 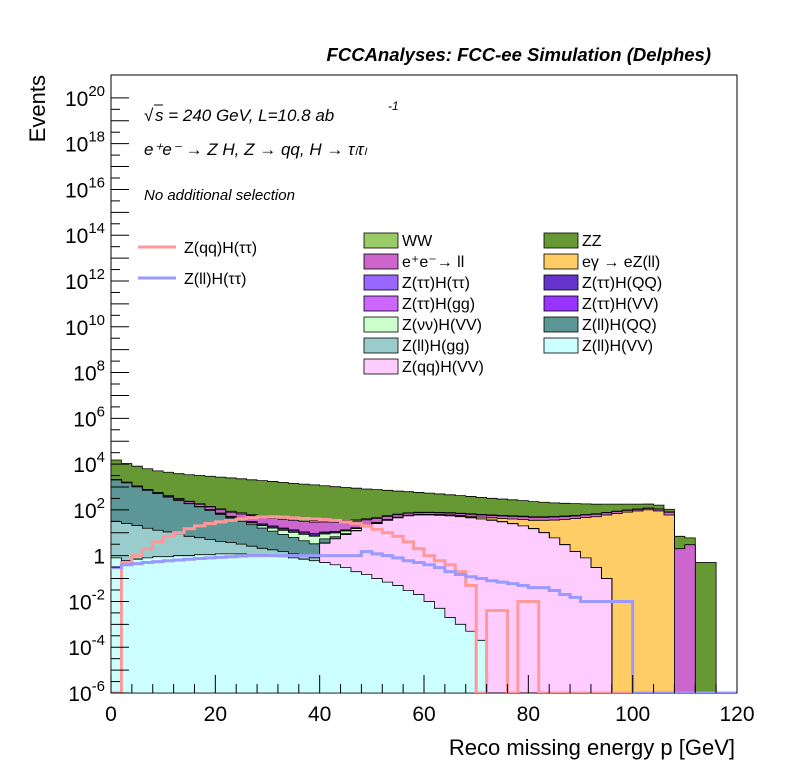 I want to click on legend-fill-label: Z(ττ)H(ττ), so click(x=436, y=283).